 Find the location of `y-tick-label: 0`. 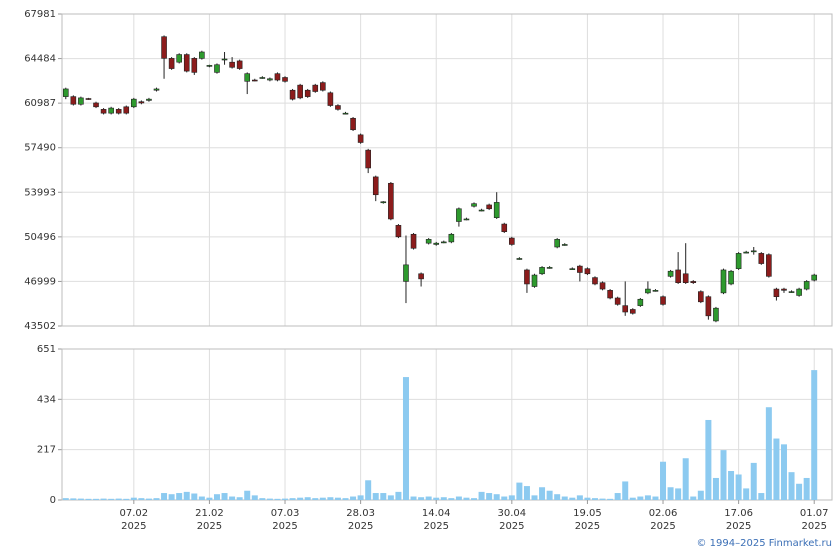

y-tick-label: 0 is located at coordinates (53, 500).